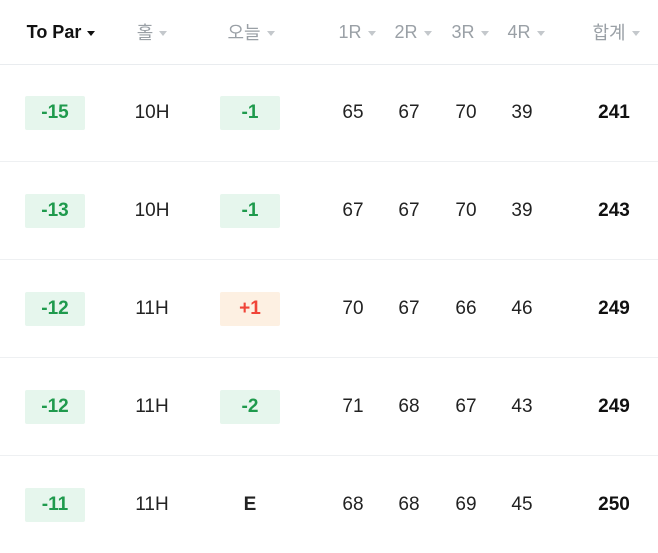 The width and height of the screenshot is (658, 553). I want to click on to-par-badge: -11, so click(55, 504).